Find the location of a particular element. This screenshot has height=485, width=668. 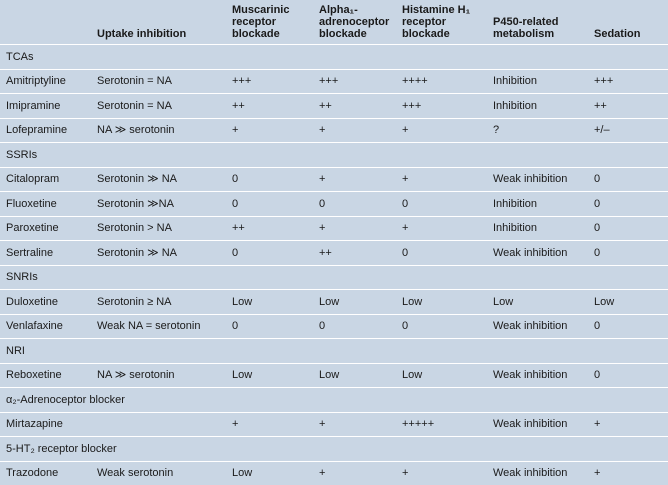

group-label: α₂-Adrenoceptor blocker is located at coordinates (334, 400).